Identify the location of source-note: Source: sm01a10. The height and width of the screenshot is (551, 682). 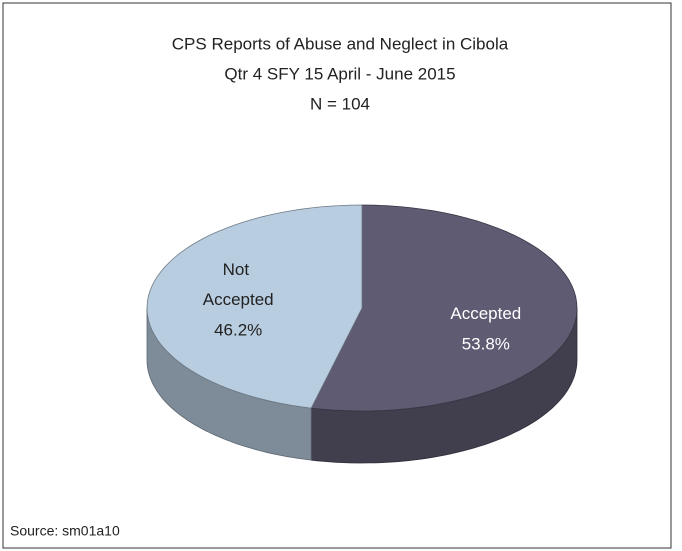
(65, 531).